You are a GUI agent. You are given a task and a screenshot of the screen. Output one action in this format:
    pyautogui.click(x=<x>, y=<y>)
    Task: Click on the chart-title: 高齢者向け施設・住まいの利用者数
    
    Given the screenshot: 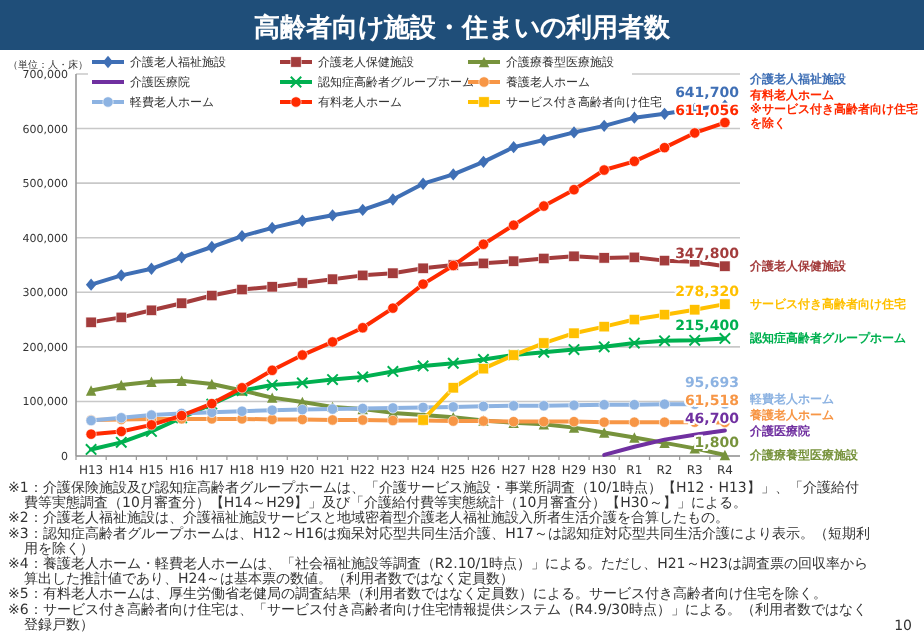 What is the action you would take?
    pyautogui.click(x=463, y=28)
    